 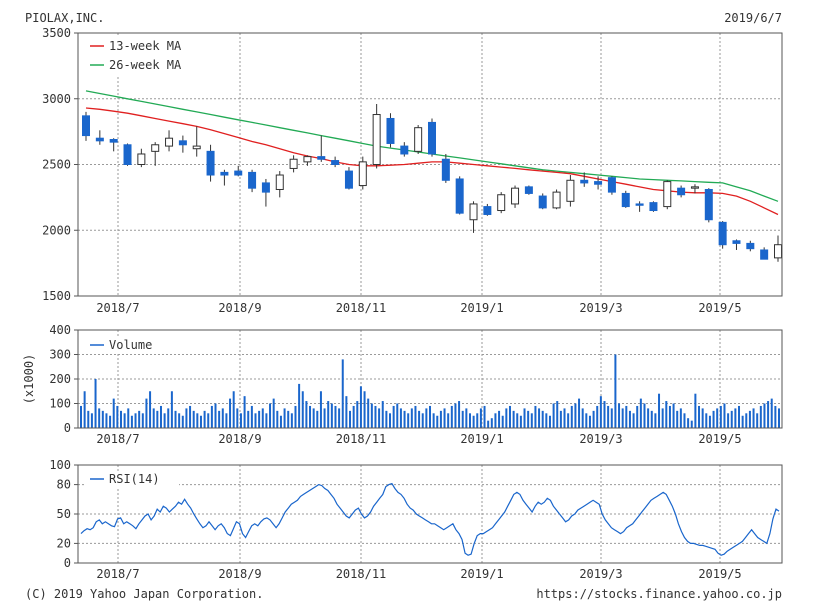 What do you see at coordinates (145, 65) in the screenshot?
I see `legend-label-ma26: 26-week MA` at bounding box center [145, 65].